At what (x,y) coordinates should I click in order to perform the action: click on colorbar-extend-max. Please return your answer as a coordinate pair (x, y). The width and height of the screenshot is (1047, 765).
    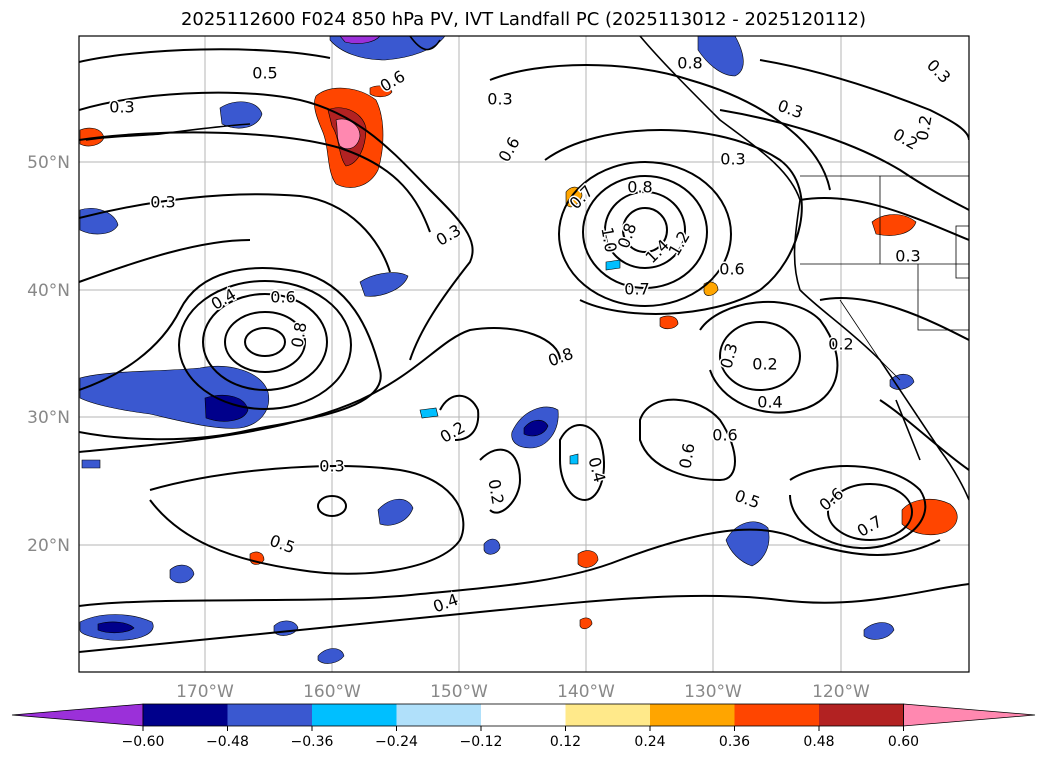
    Looking at the image, I should click on (969, 715).